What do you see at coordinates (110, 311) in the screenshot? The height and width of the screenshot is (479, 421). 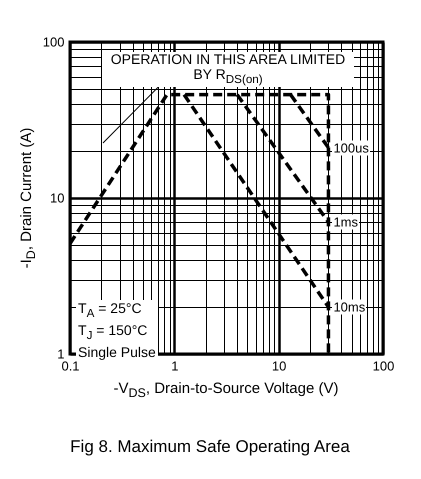 I see `annotation: T$_{A}$ = 25°C` at bounding box center [110, 311].